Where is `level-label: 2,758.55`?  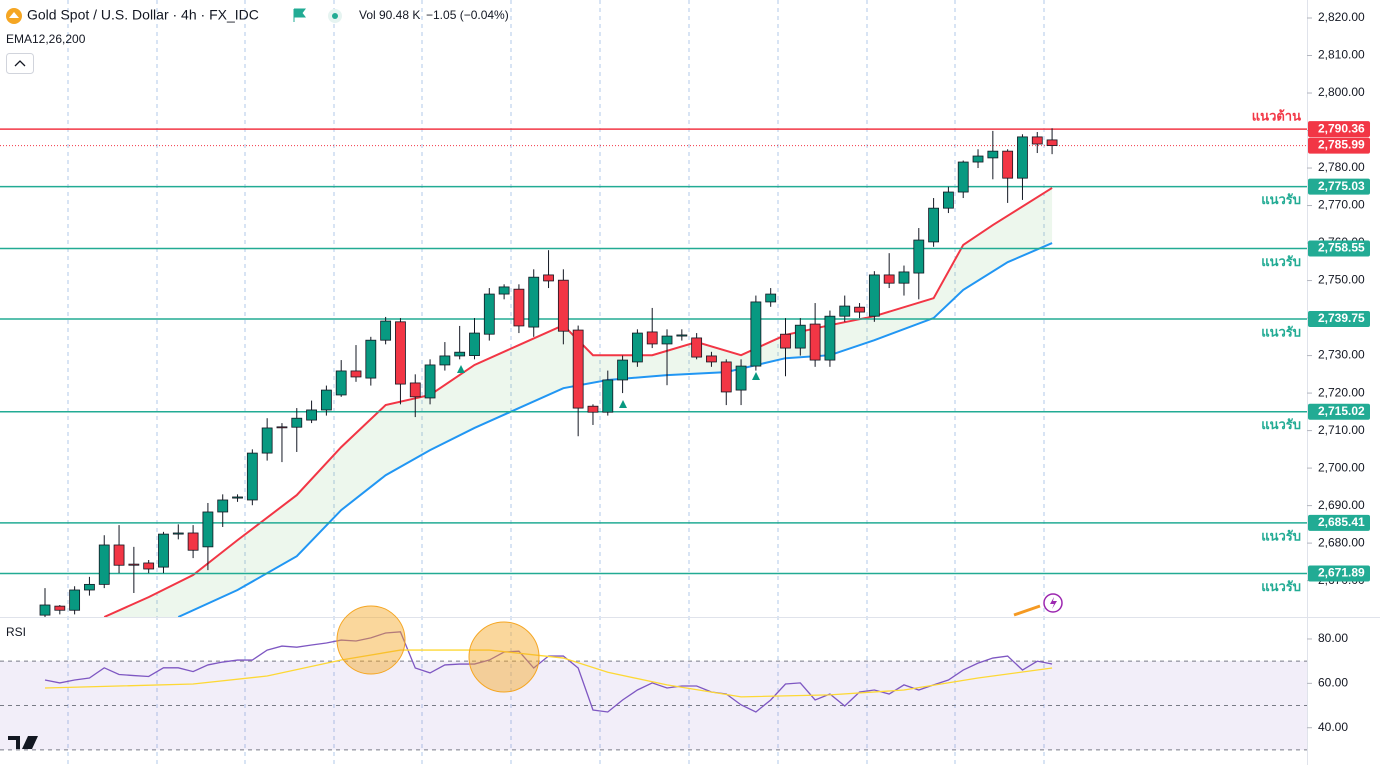 level-label: 2,758.55 is located at coordinates (1341, 248).